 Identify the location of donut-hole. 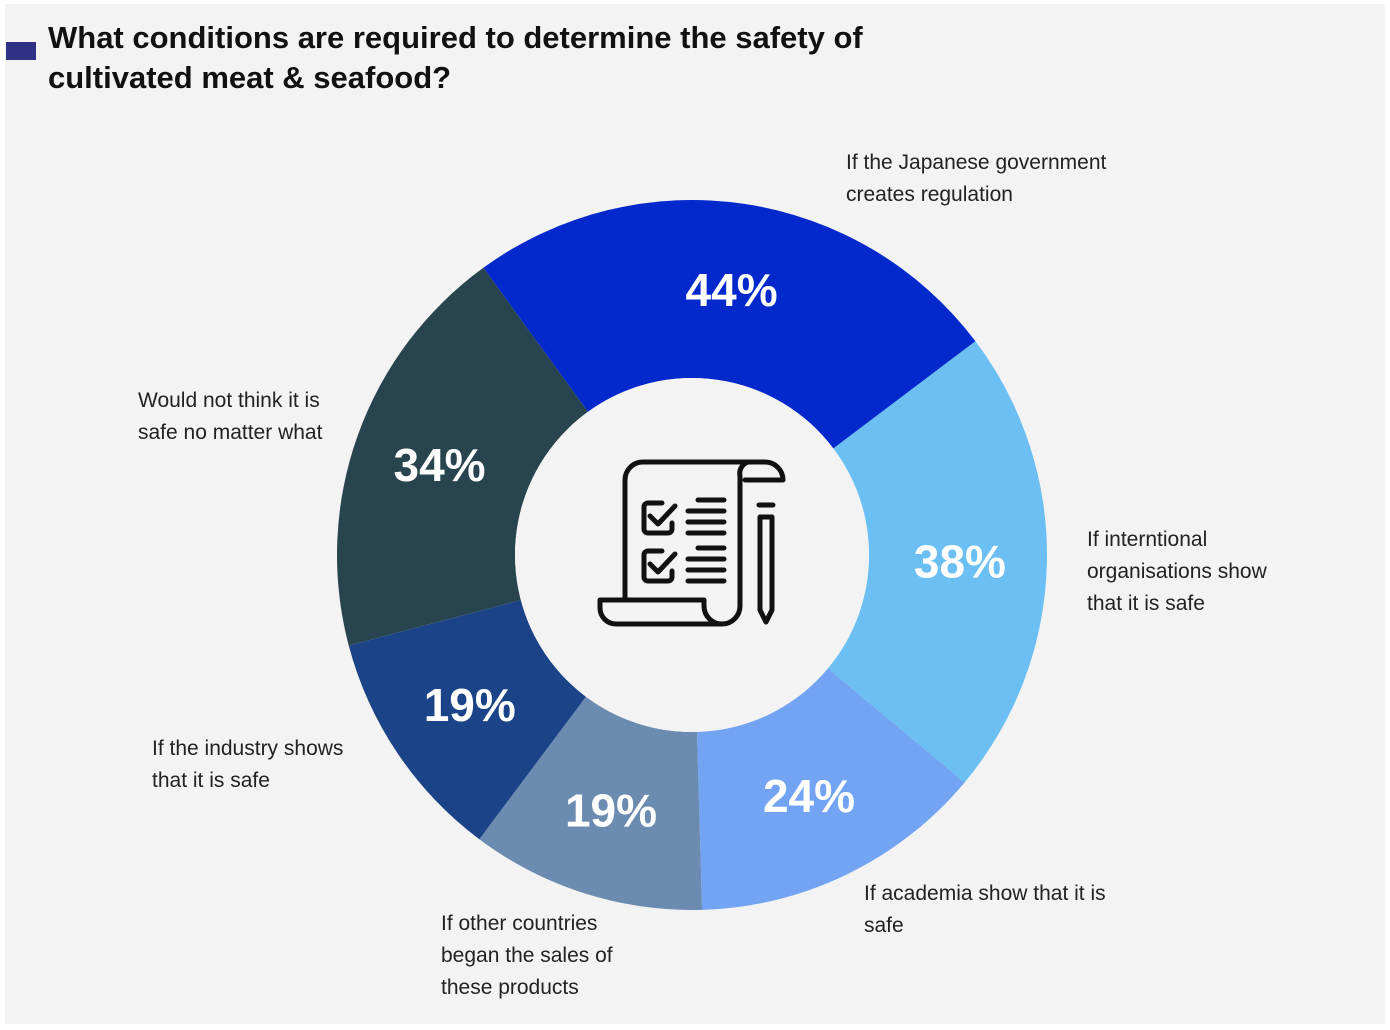
(692, 555).